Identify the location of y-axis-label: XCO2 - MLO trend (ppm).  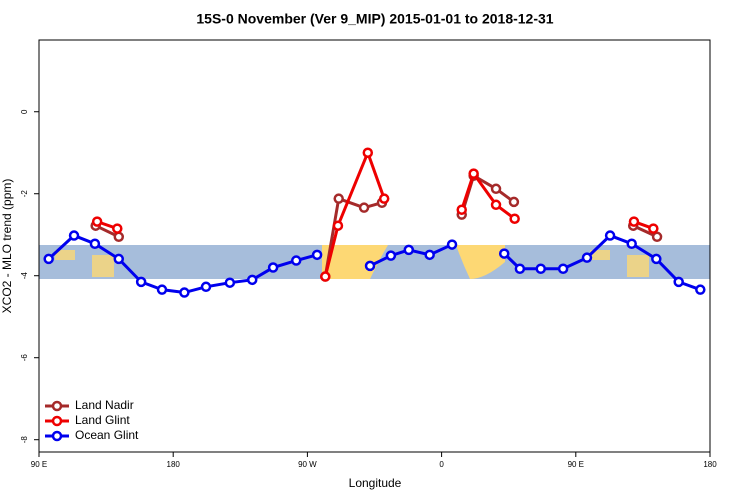
(7, 246).